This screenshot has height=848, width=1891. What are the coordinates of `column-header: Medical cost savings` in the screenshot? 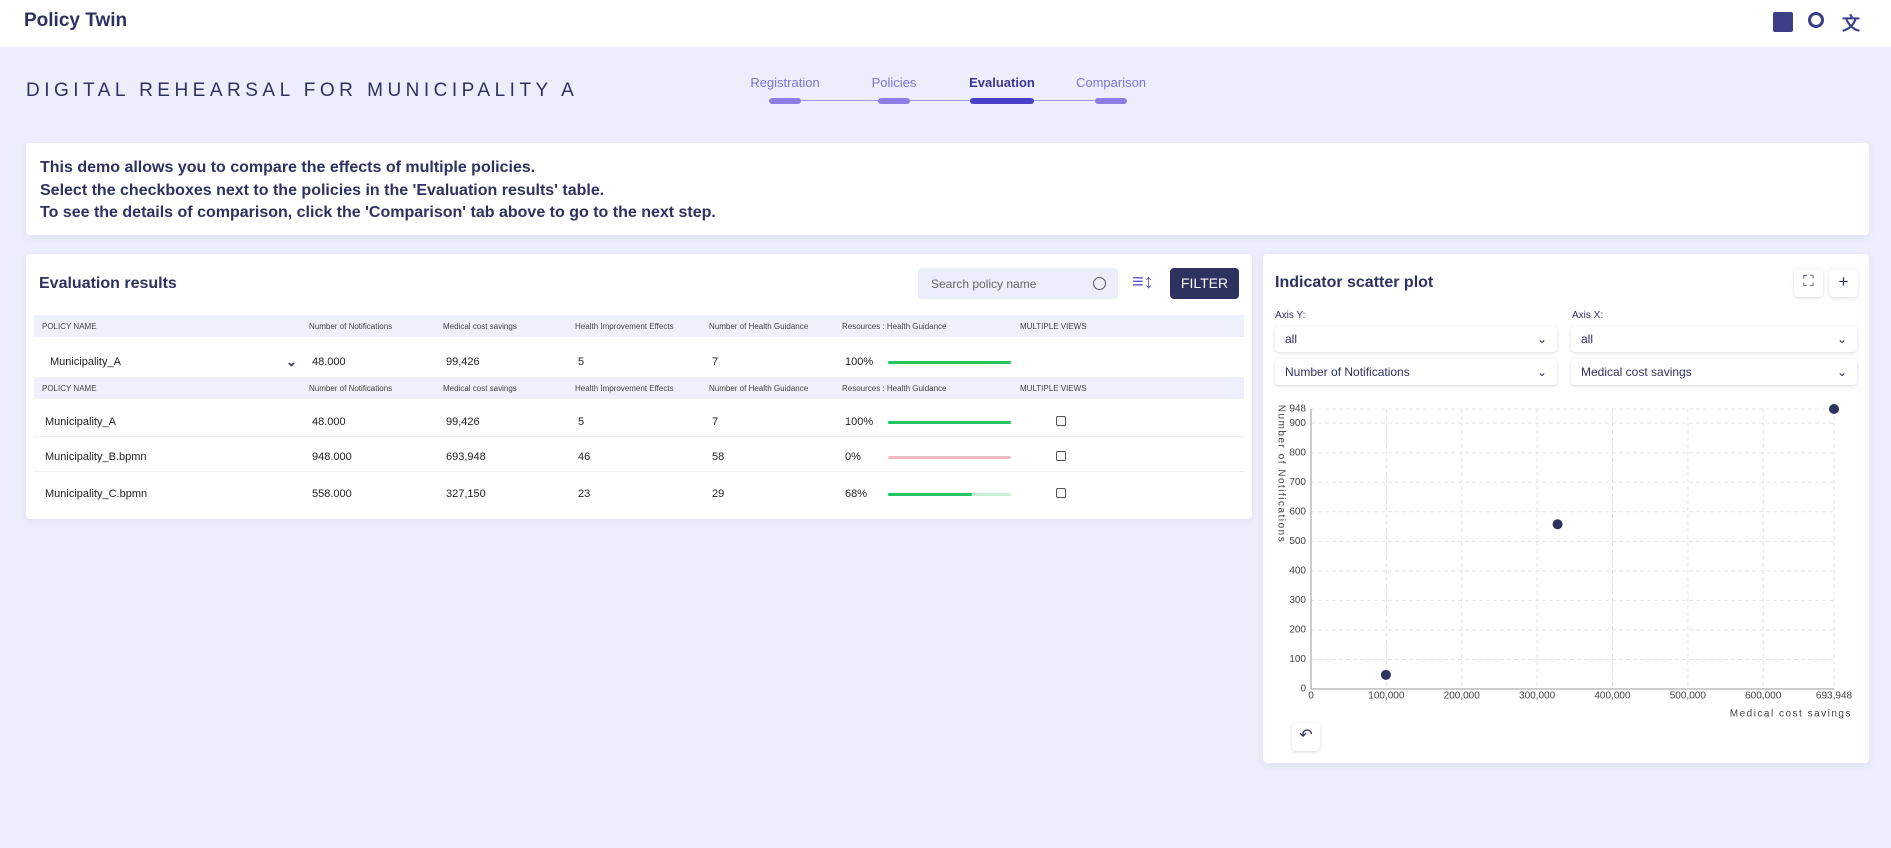 It's located at (480, 326).